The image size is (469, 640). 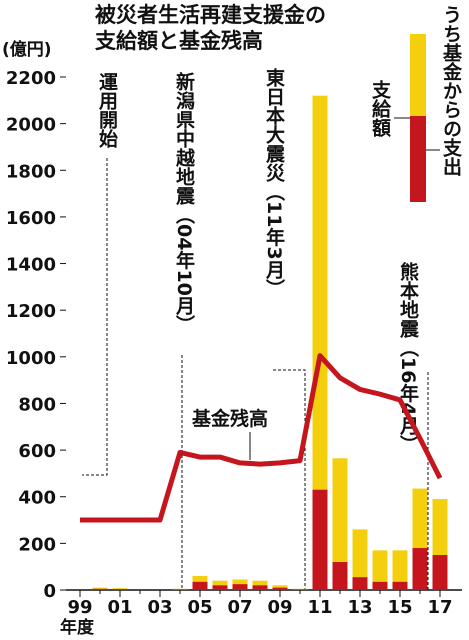 What do you see at coordinates (319, 607) in the screenshot?
I see `x-tick-label: 11` at bounding box center [319, 607].